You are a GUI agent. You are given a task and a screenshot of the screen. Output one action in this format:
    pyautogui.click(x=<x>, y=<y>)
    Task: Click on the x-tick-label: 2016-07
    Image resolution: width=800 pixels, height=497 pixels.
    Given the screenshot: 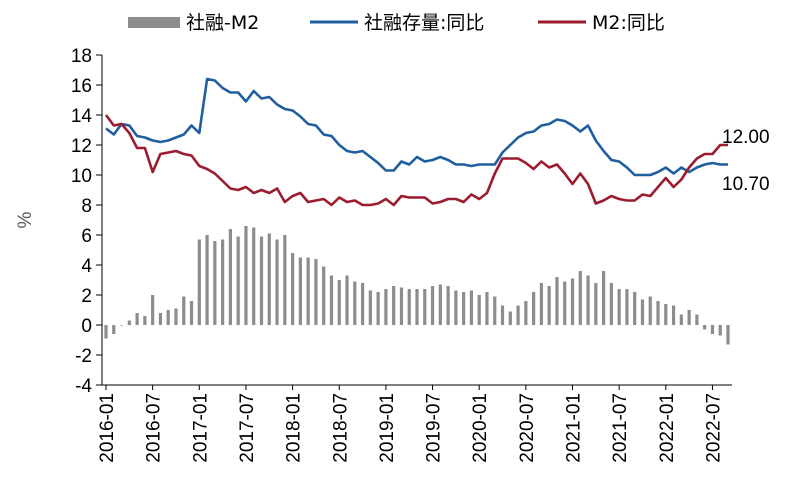 What is the action you would take?
    pyautogui.click(x=154, y=428)
    